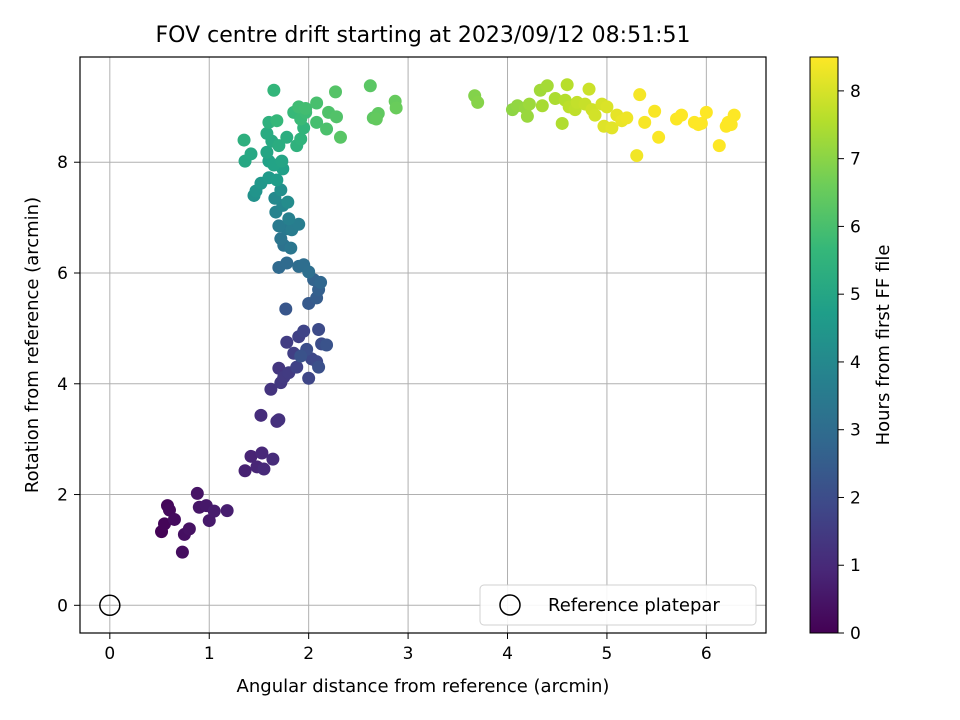 The height and width of the screenshot is (720, 960). What do you see at coordinates (62, 385) in the screenshot?
I see `y-tick-label: 4` at bounding box center [62, 385].